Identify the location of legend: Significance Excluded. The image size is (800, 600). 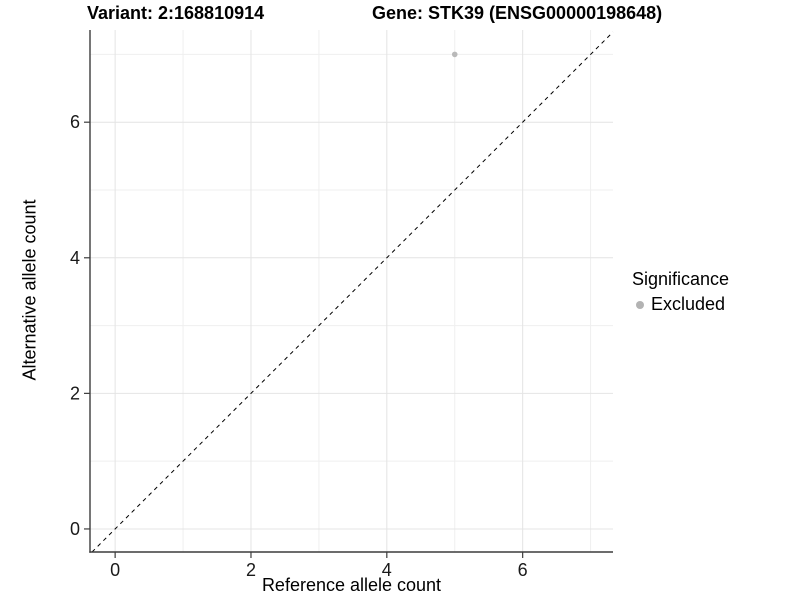
(680, 292).